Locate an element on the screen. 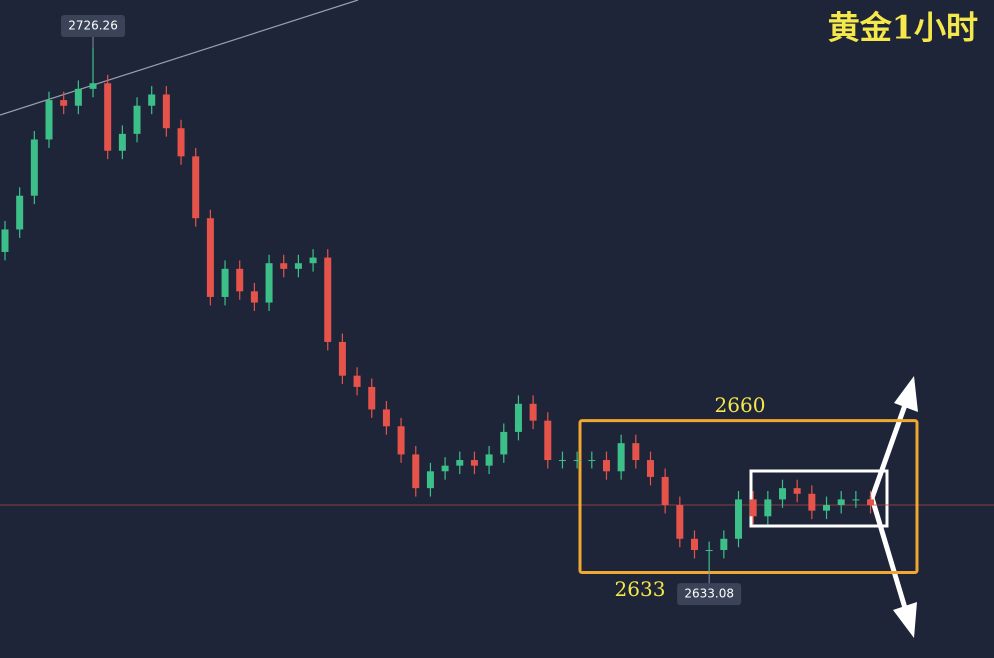 The image size is (994, 658). box-bottom-label: 2633 is located at coordinates (640, 589).